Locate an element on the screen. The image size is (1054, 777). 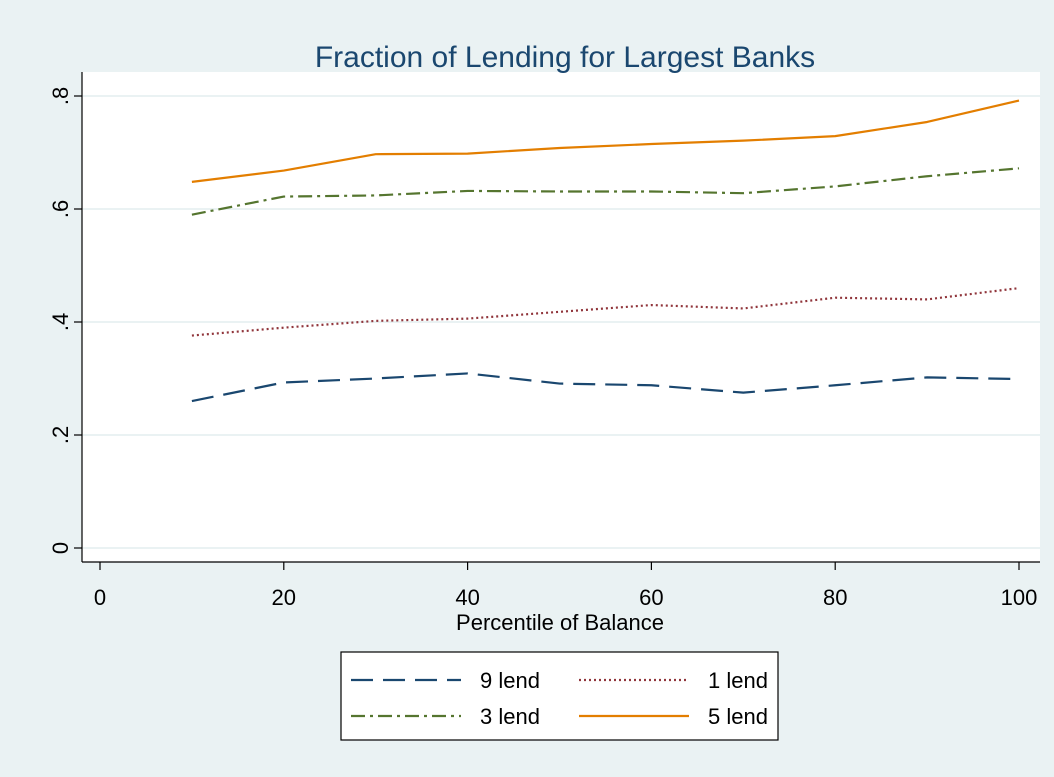
x-tick-label: 60 is located at coordinates (651, 597).